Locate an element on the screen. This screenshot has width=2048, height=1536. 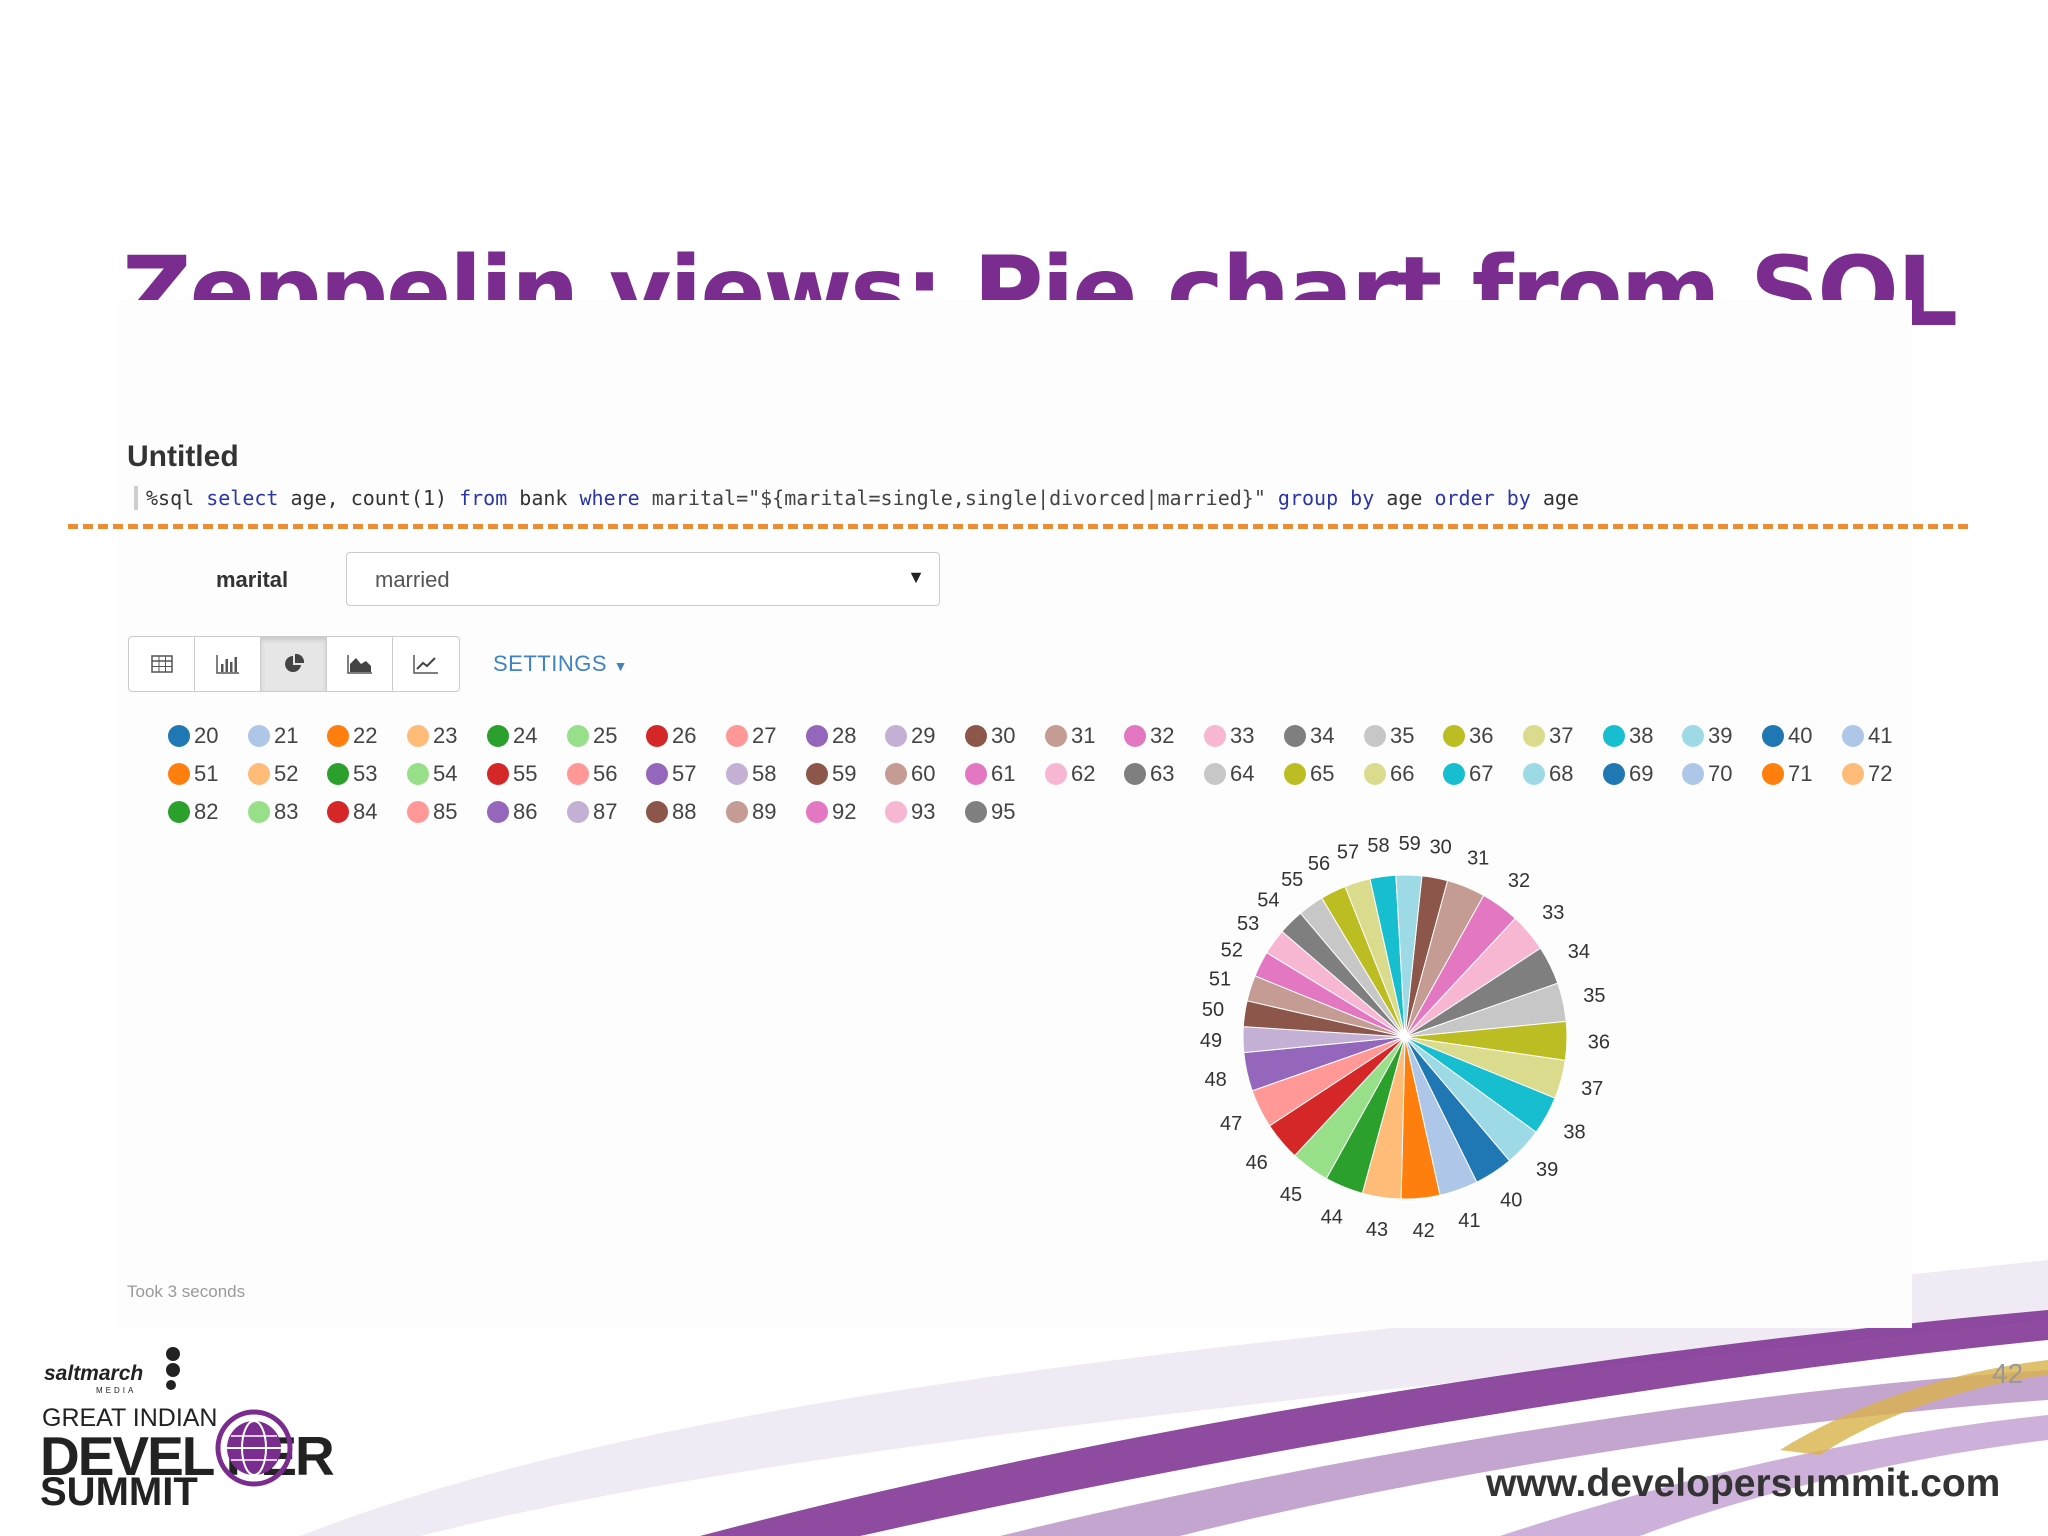
area-chart-view-button is located at coordinates (360, 664).